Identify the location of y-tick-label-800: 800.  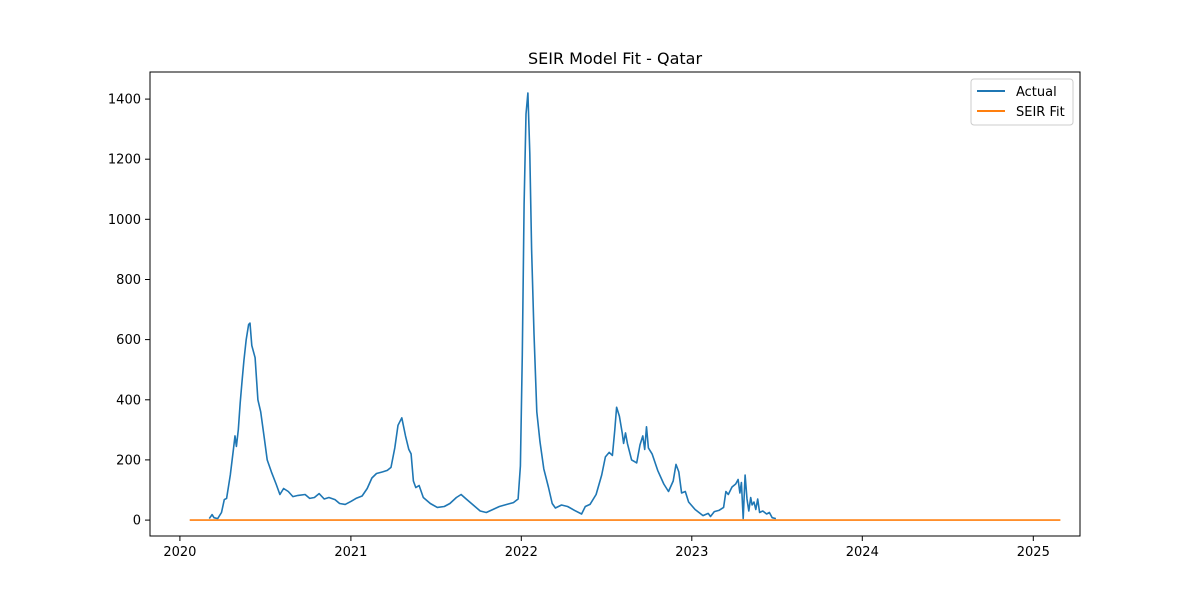
(128, 280).